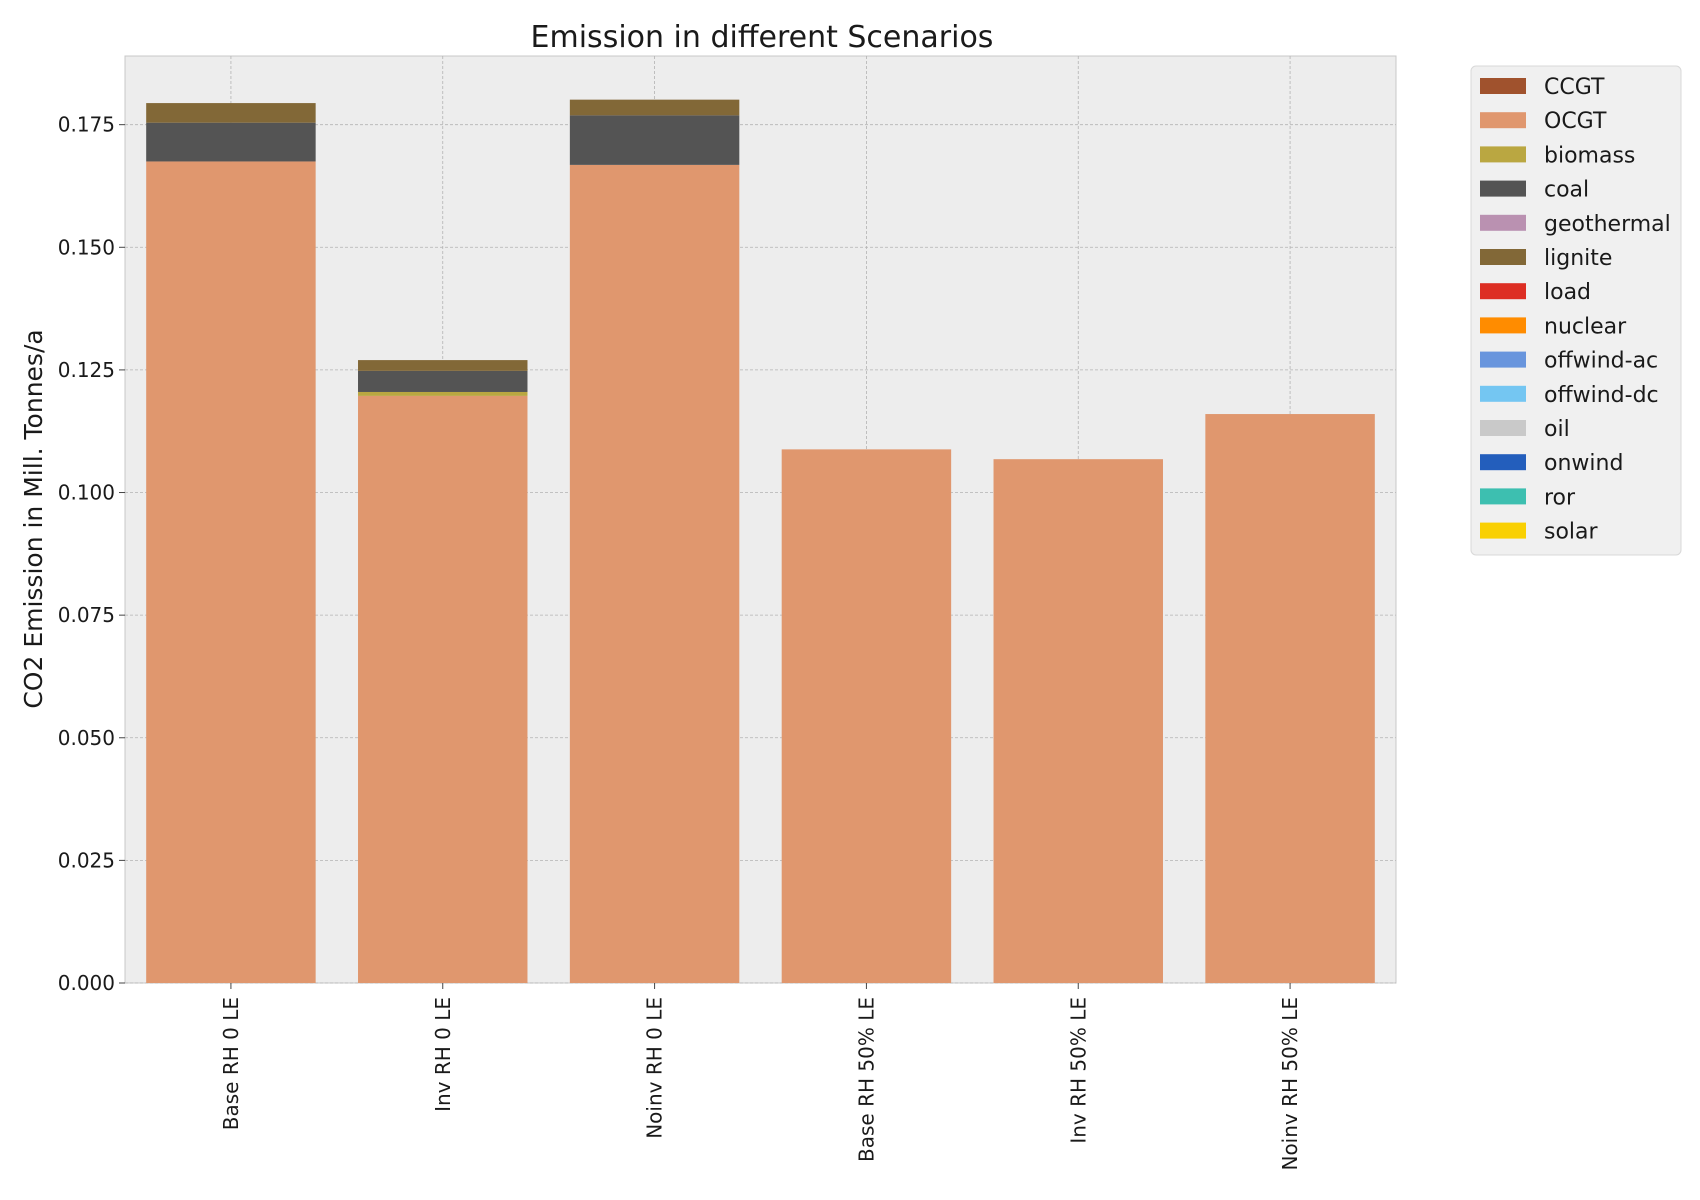  What do you see at coordinates (1290, 1084) in the screenshot?
I see `x-tick-label: Noinv RH 50% LE` at bounding box center [1290, 1084].